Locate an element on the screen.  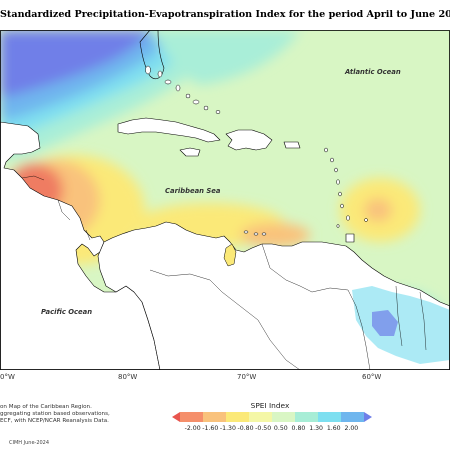
legend-colorbar is located at coordinates (272, 417).